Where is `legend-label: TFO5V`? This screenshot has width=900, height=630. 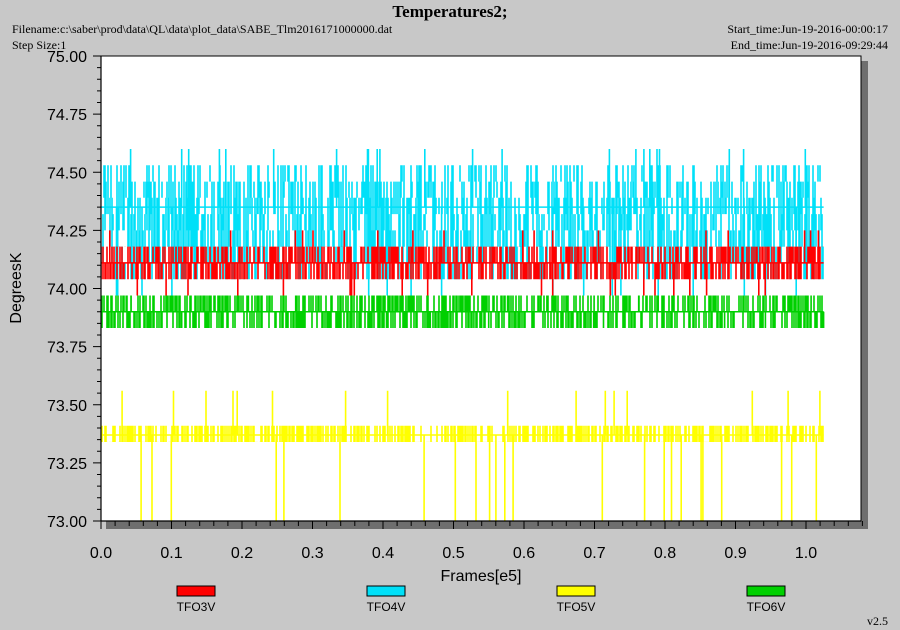
legend-label: TFO5V is located at coordinates (576, 607).